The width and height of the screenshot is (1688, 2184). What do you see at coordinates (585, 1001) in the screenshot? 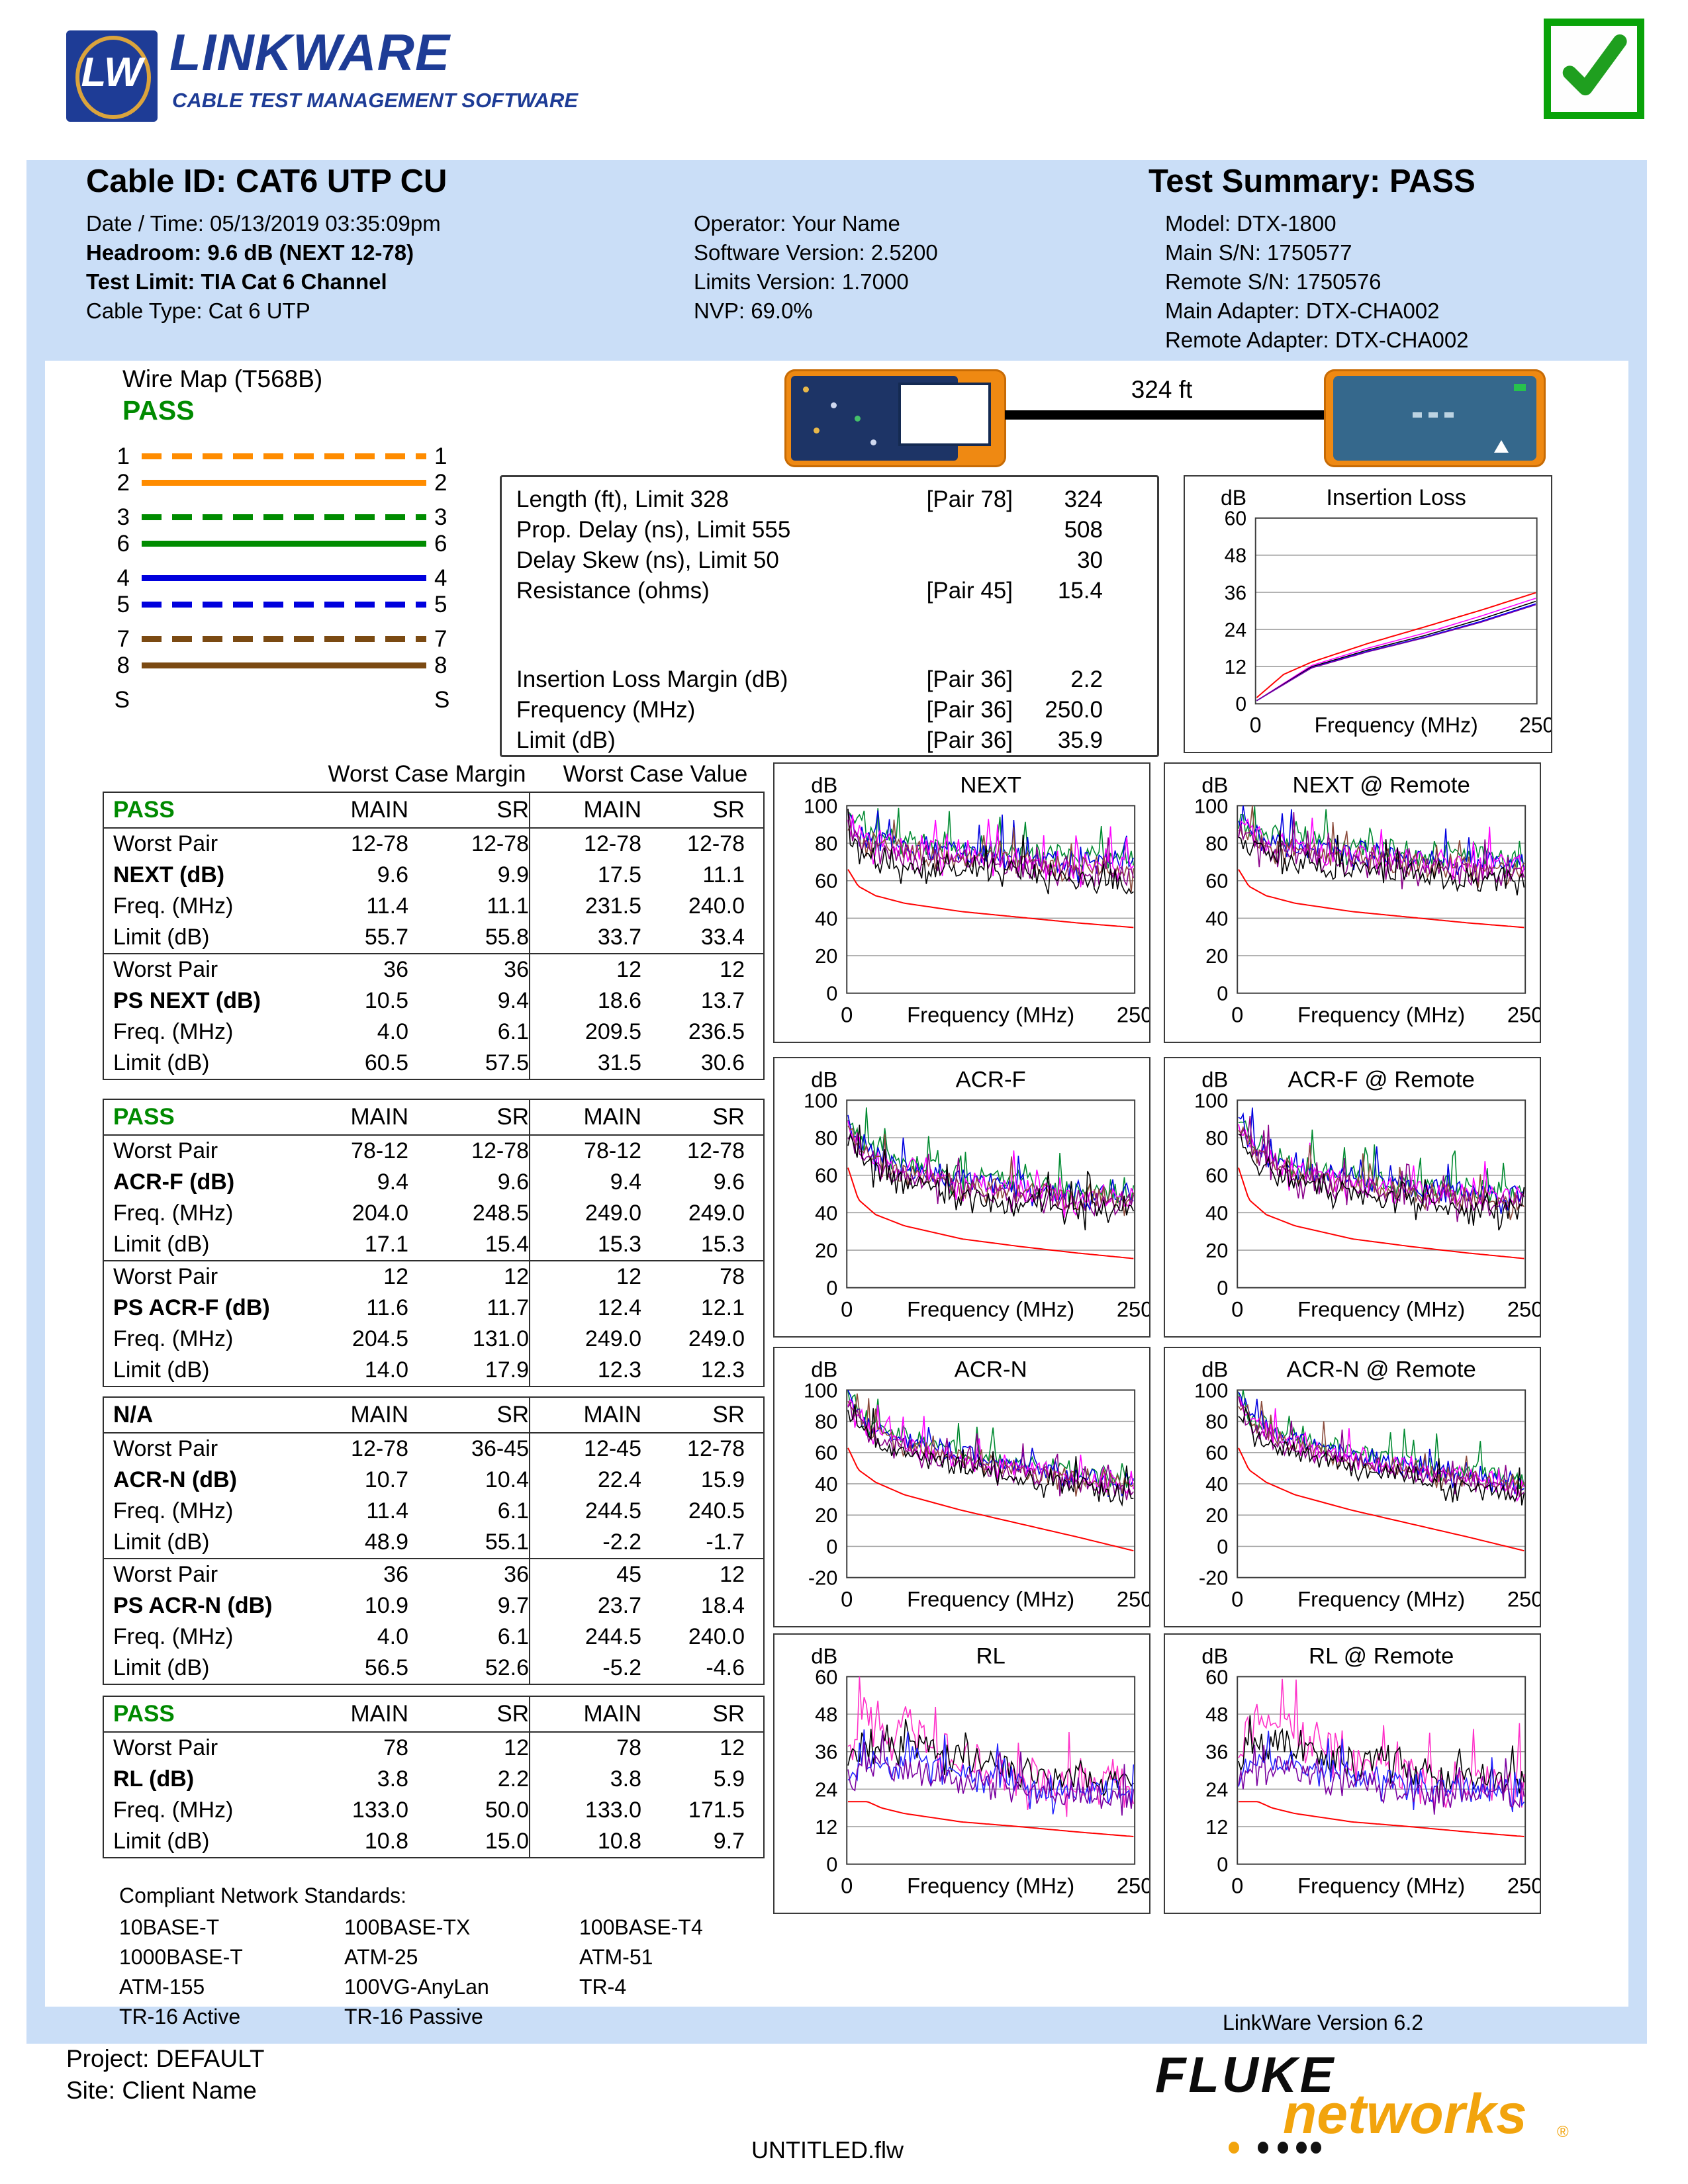
I see `row-value: 18.6` at bounding box center [585, 1001].